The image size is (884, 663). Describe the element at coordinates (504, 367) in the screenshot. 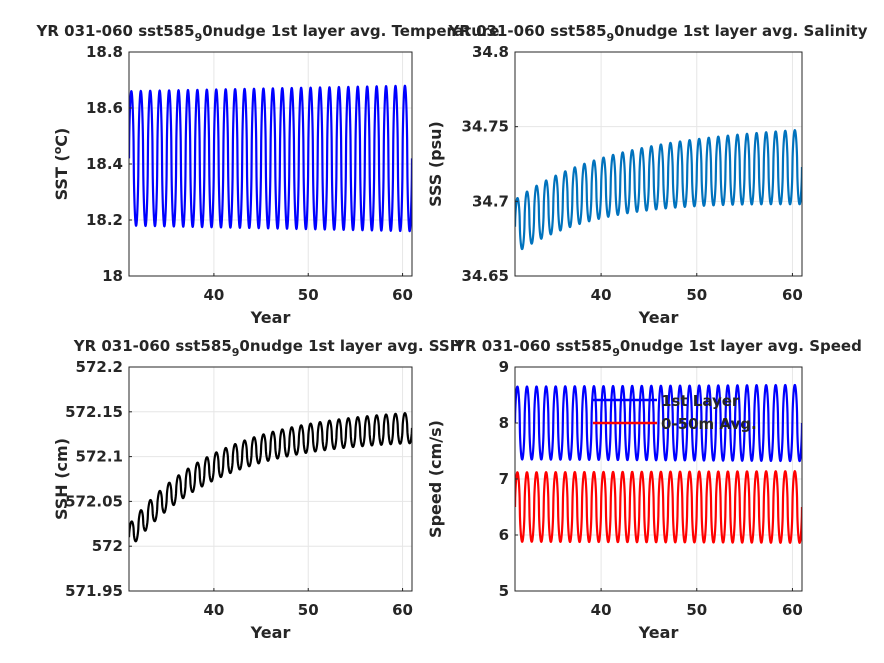

I see `y-tick-label: 9` at that location.